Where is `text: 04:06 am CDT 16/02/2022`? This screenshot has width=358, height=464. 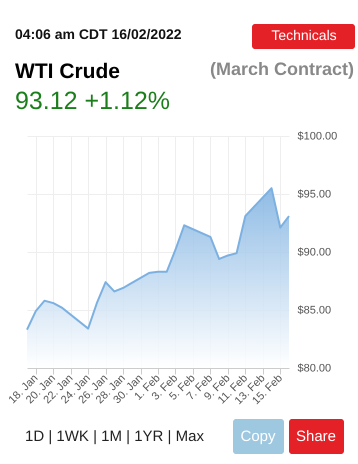
text: 04:06 am CDT 16/02/2022 is located at coordinates (98, 34).